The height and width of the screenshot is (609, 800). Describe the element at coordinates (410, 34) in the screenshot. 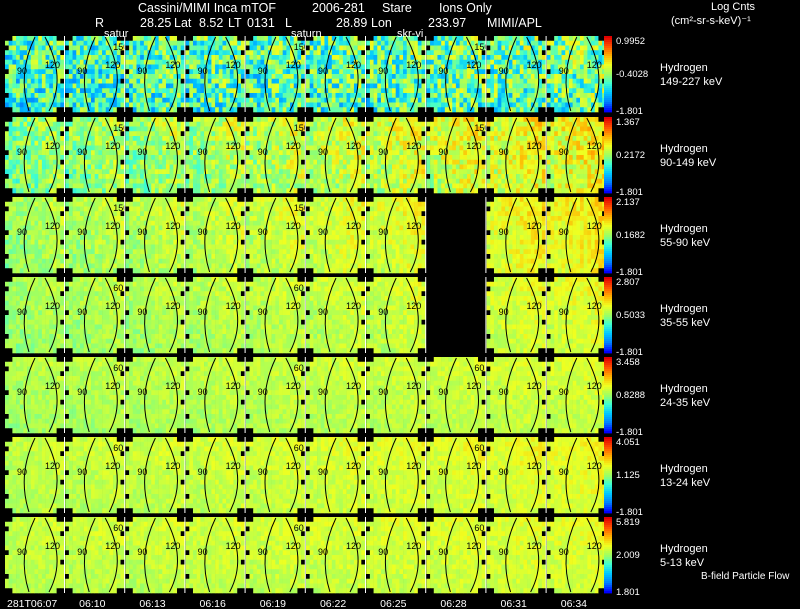

I see `skr-marker-label: skr-vi` at that location.